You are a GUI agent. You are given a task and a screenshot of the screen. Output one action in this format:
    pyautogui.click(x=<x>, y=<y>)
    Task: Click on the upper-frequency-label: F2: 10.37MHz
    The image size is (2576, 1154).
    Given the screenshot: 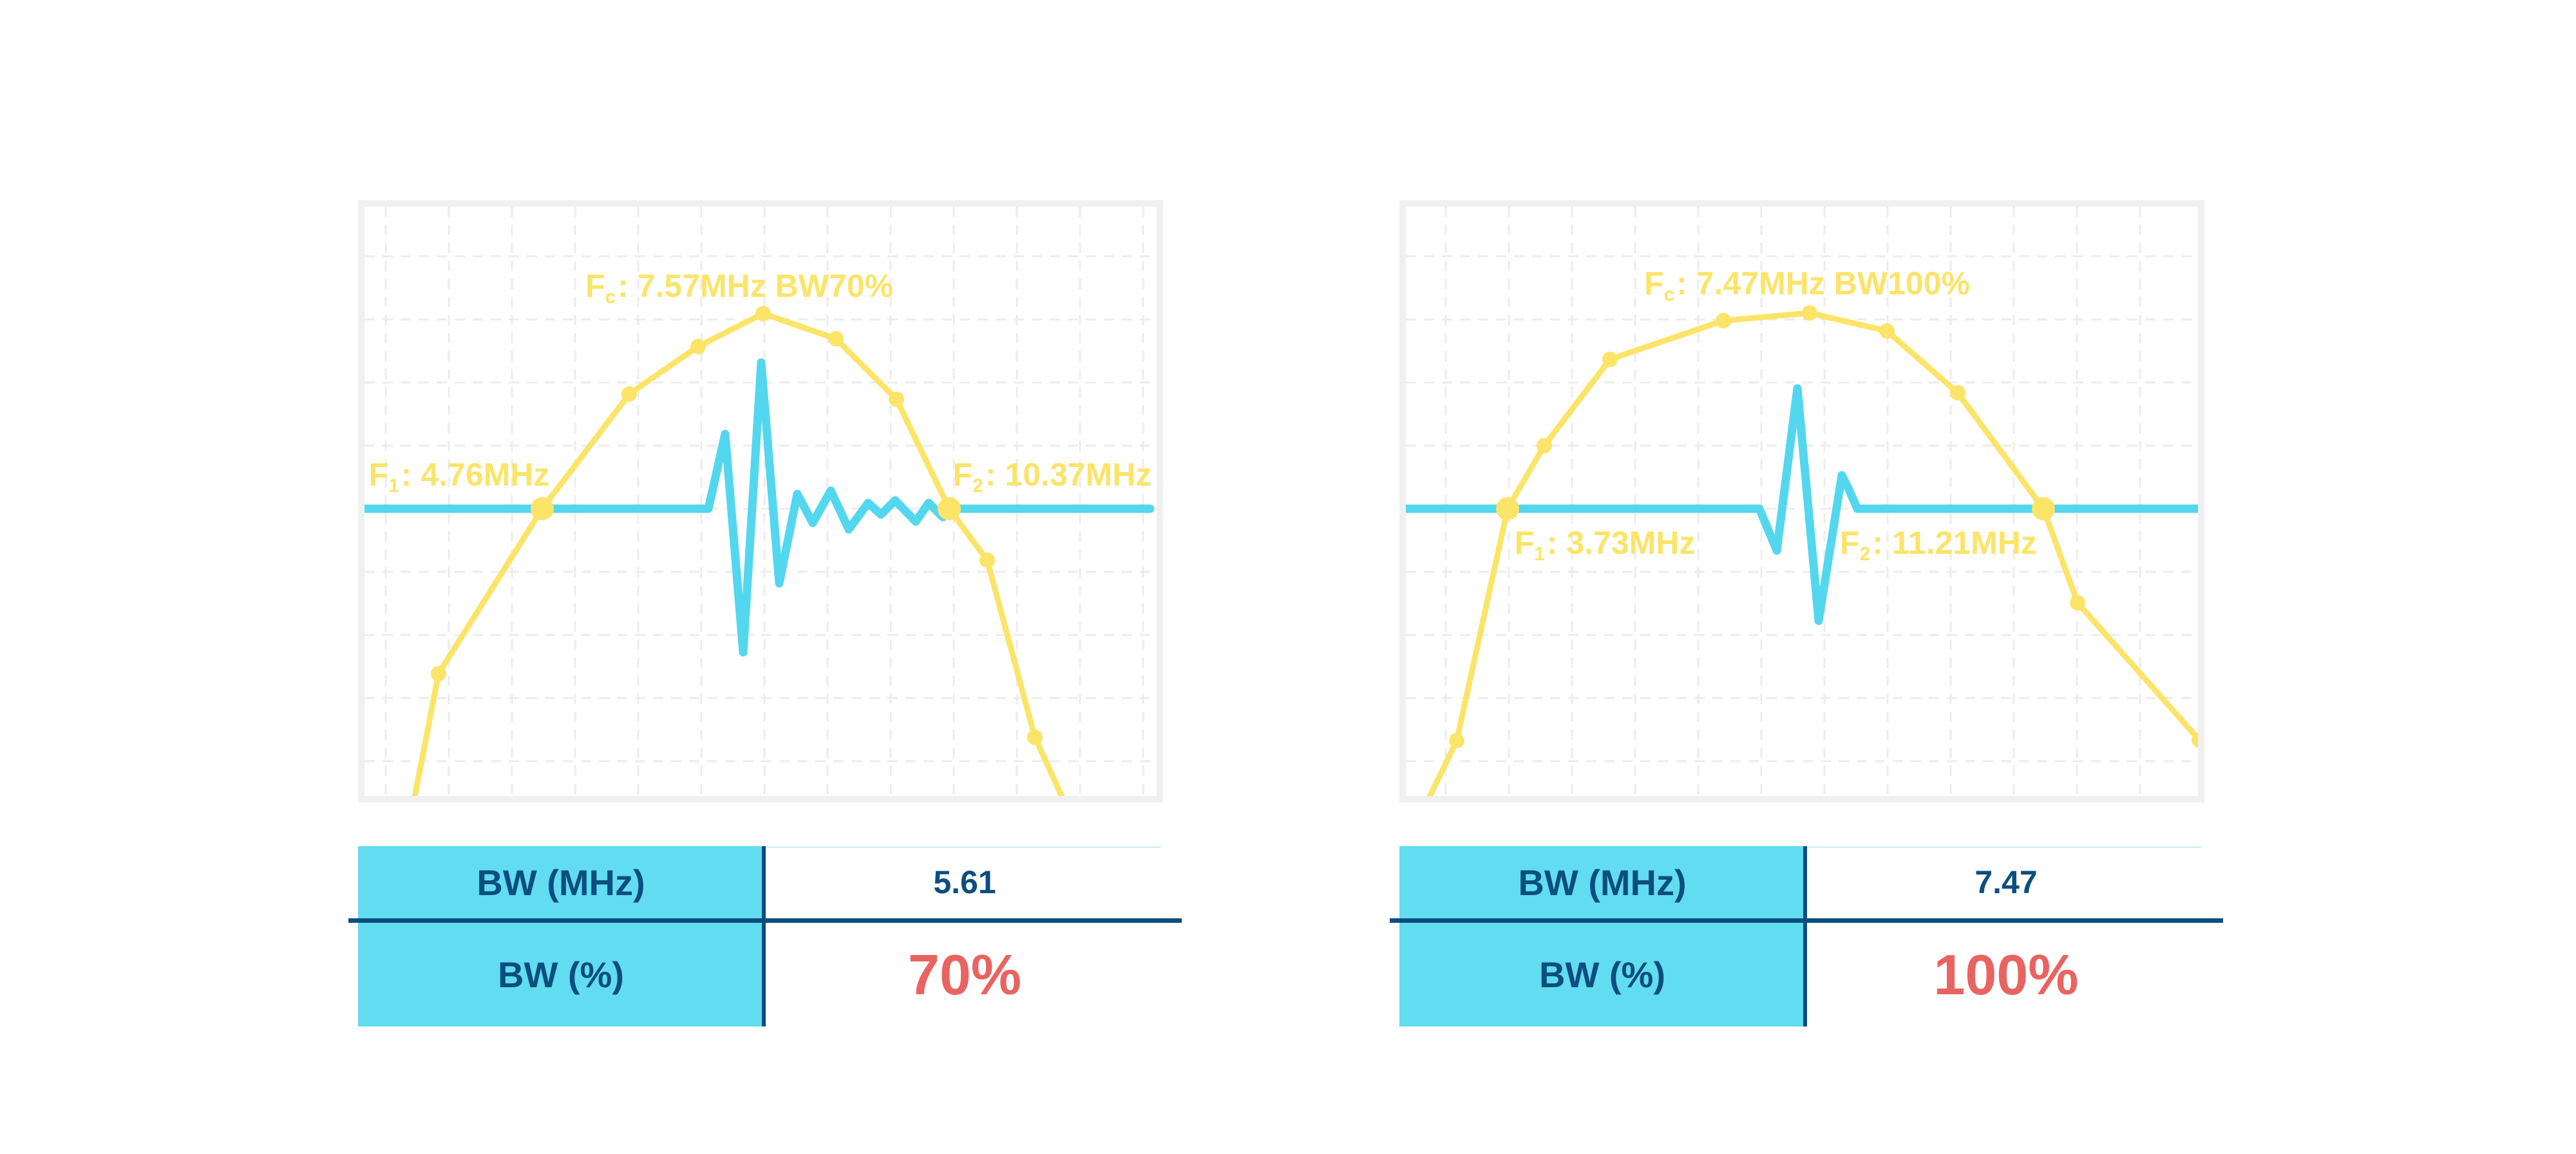 What is the action you would take?
    pyautogui.click(x=1052, y=477)
    